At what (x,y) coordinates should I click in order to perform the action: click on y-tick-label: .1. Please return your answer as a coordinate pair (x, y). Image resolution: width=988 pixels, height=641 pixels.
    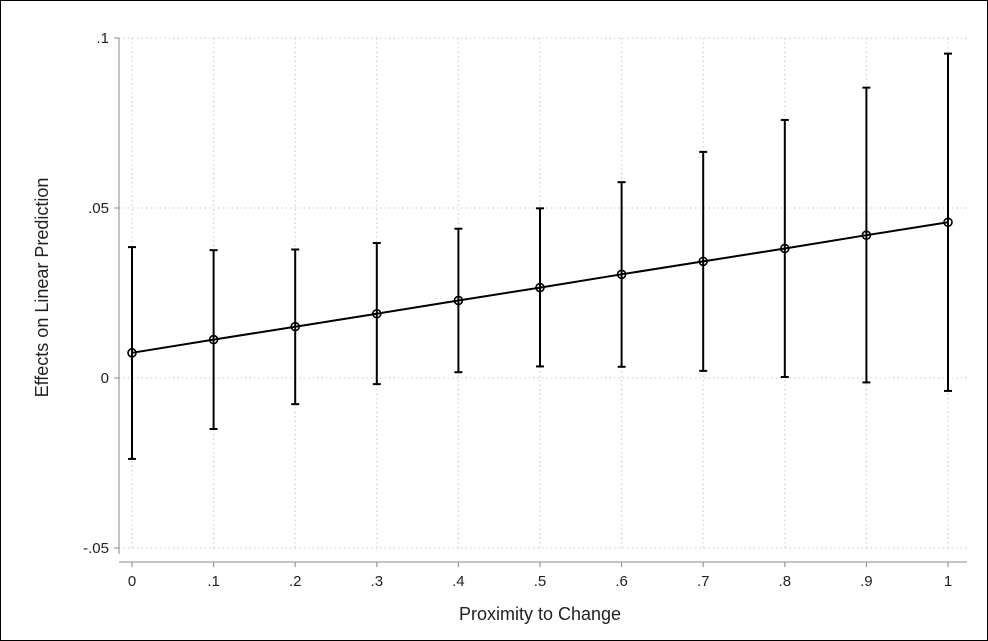
    Looking at the image, I should click on (102, 38).